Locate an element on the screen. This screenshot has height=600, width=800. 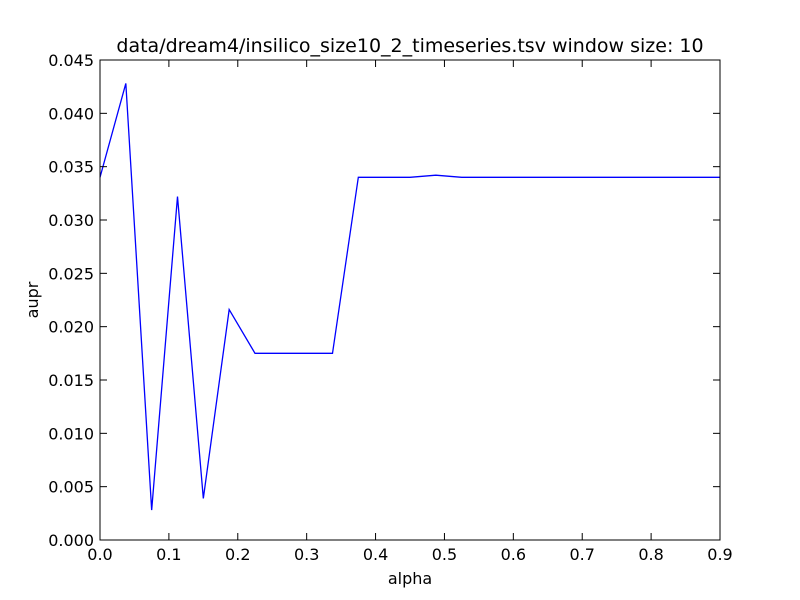
x-tick-label: 0.8 is located at coordinates (650, 554).